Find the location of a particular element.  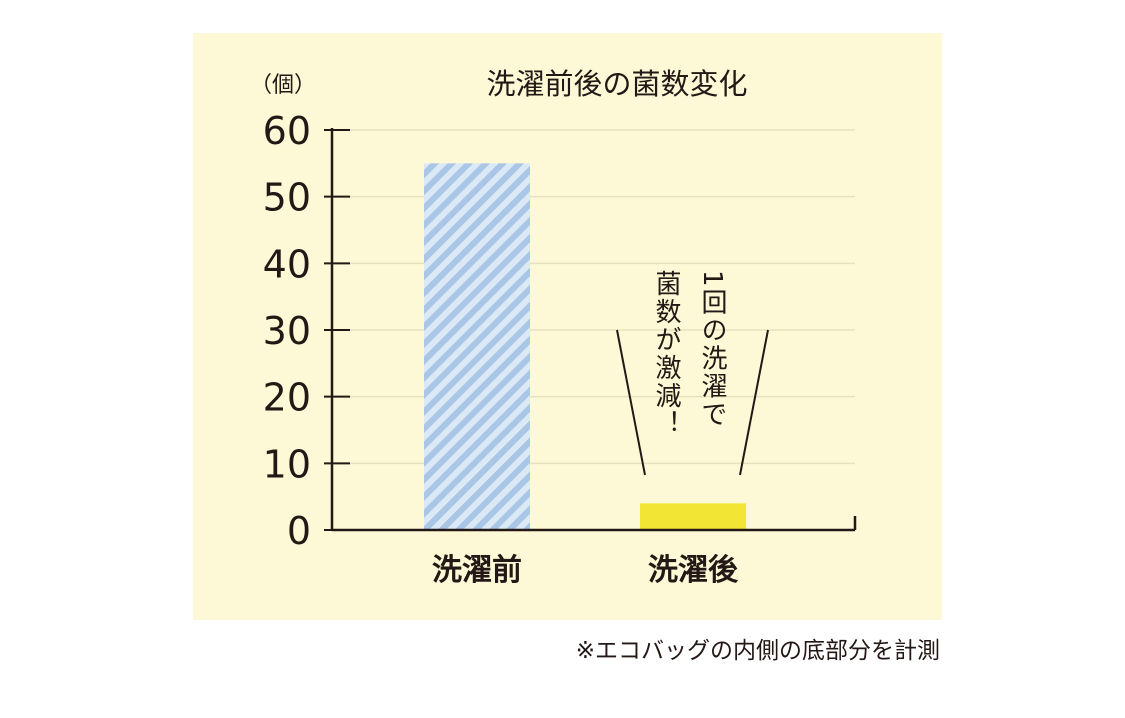

annotation-callout: 1回の洗濯で 菌数が激減！ is located at coordinates (692, 373).